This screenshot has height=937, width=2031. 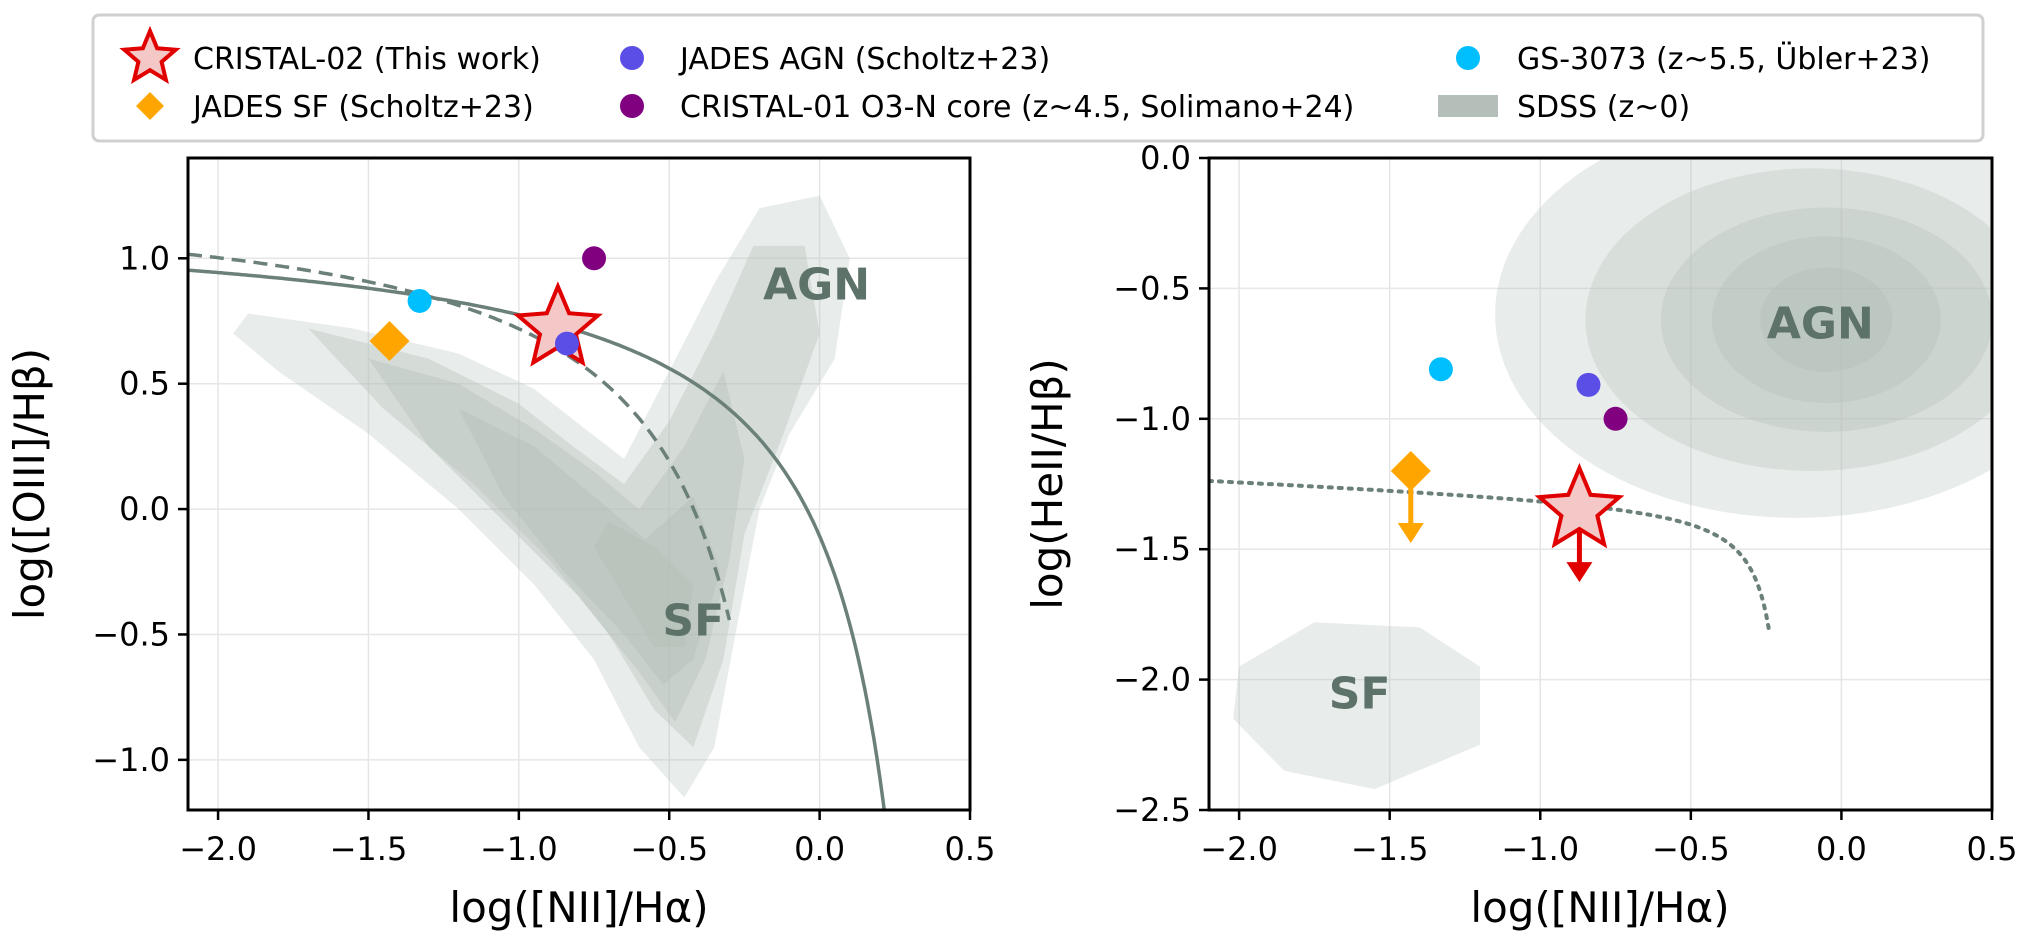 I want to click on left-kauffmann-curve, so click(x=460, y=436).